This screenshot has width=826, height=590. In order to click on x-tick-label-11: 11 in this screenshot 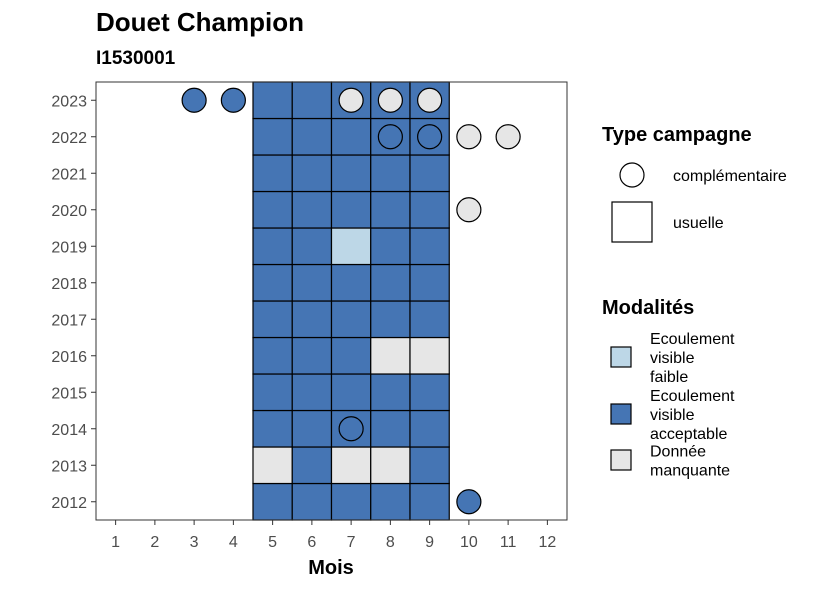, I will do `click(508, 542)`.